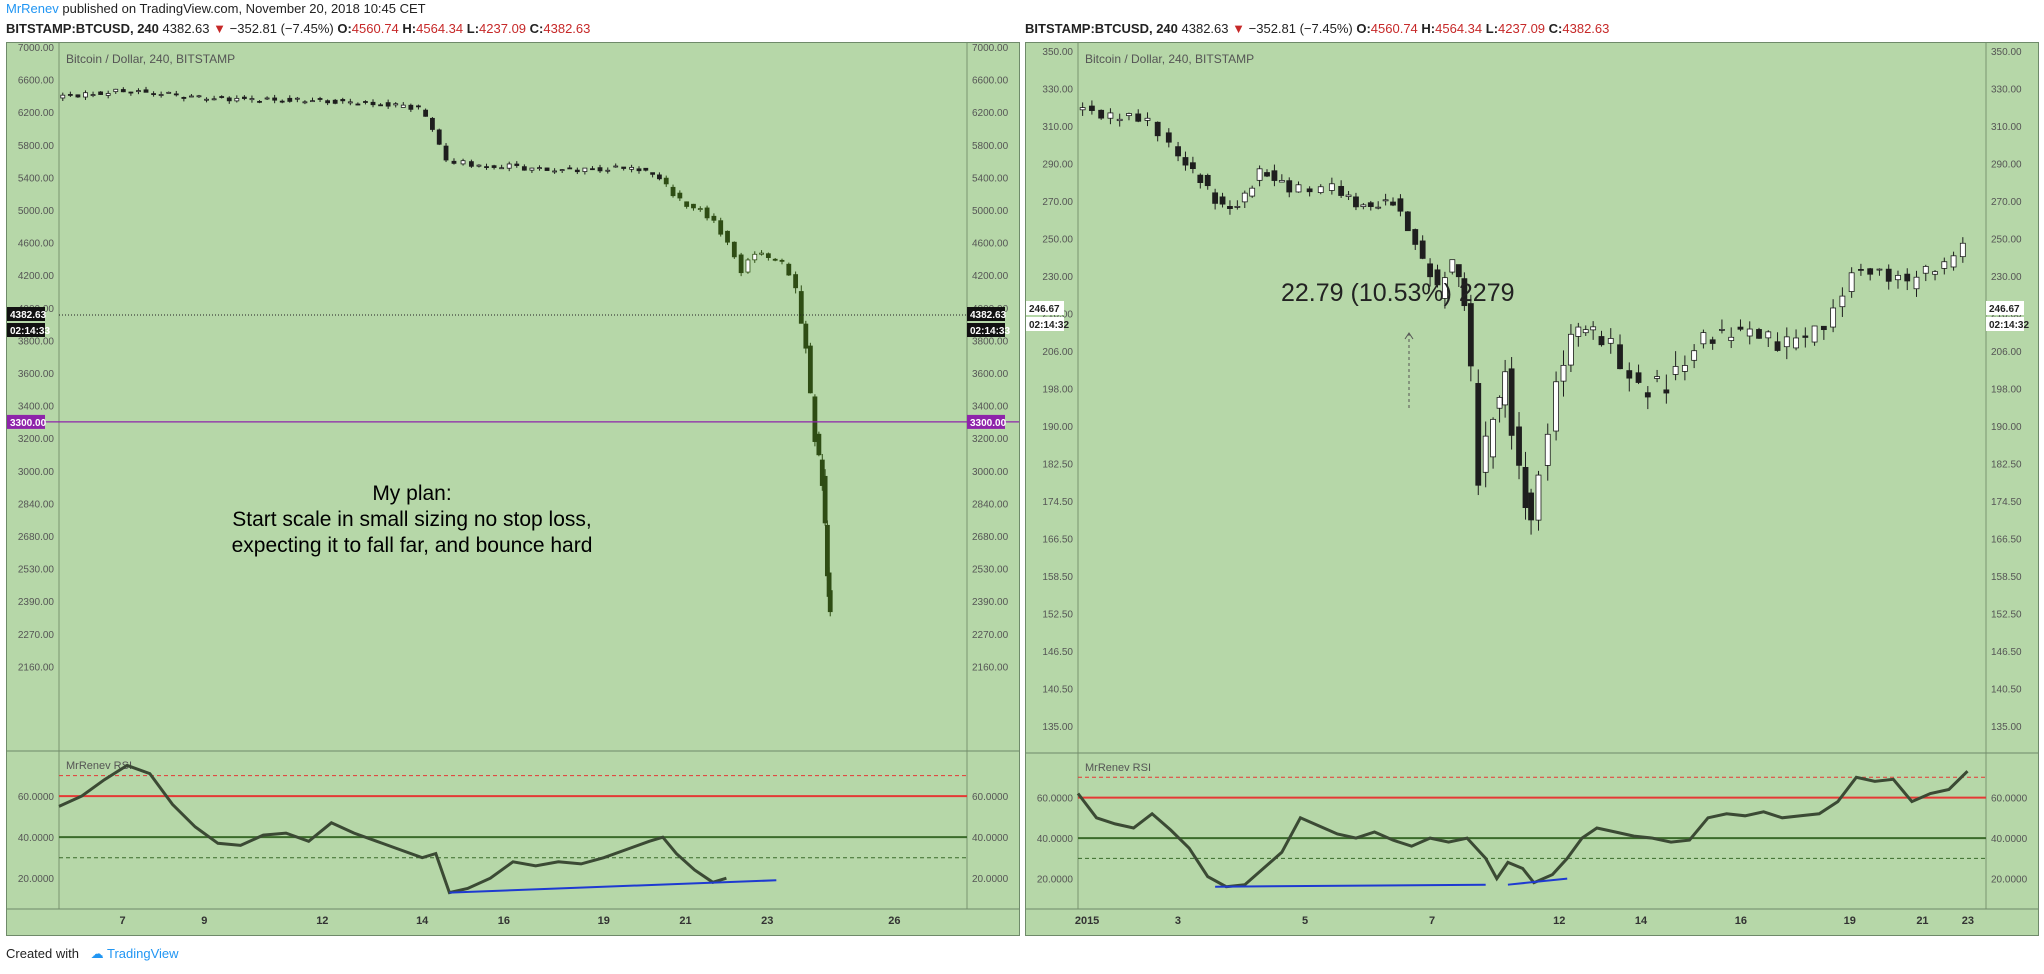  Describe the element at coordinates (2006, 727) in the screenshot. I see `y-tick-right: 135.00` at that location.